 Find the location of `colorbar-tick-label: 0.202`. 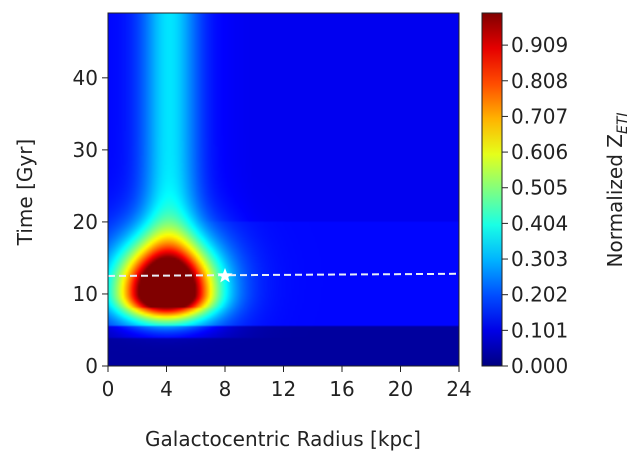

colorbar-tick-label: 0.202 is located at coordinates (539, 295).